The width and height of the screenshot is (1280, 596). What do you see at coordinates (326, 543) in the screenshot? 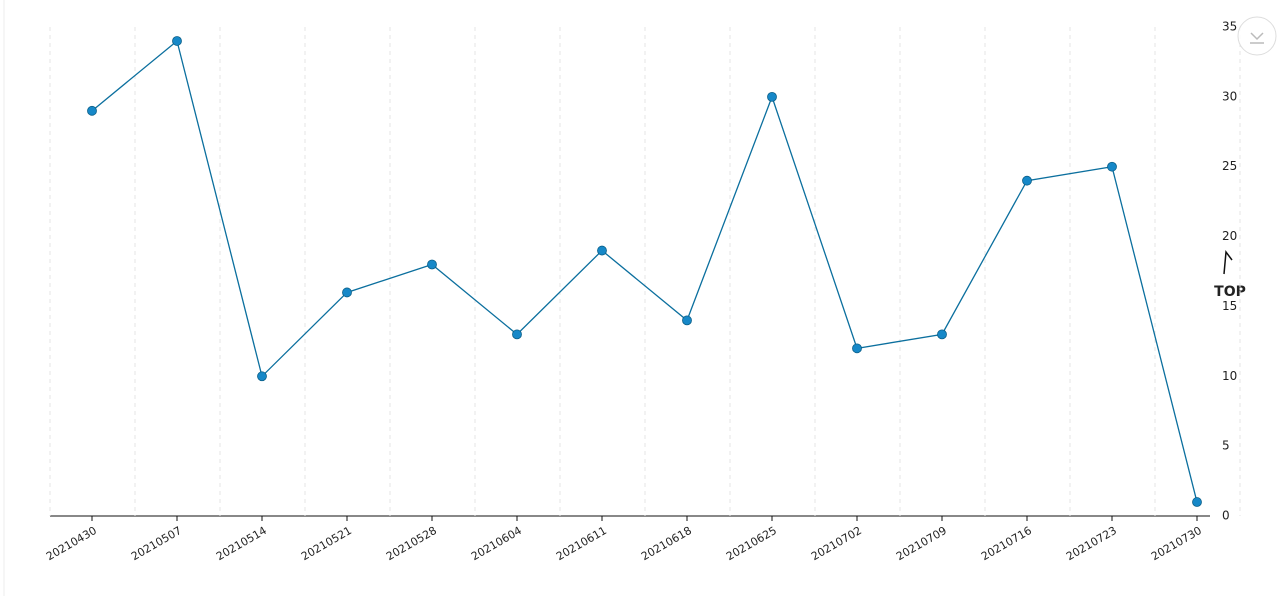
I see `x-tick-label: 20210521` at bounding box center [326, 543].